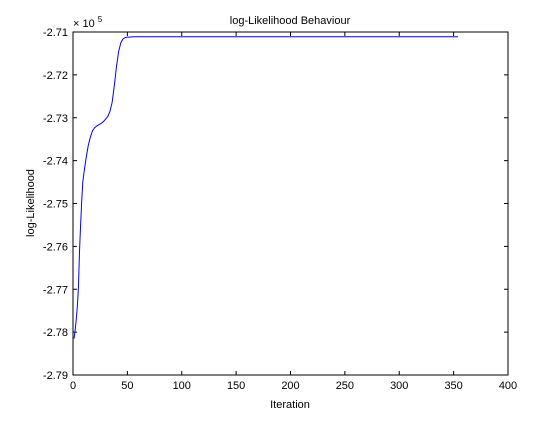 This screenshot has width=560, height=425. I want to click on y-tick-label: -2.73, so click(55, 119).